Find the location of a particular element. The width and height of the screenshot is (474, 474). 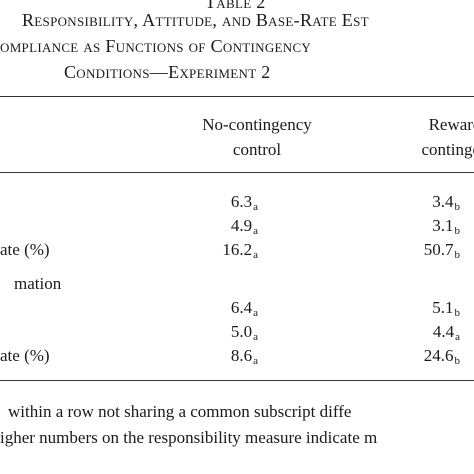

table-cell: 24.6b is located at coordinates (420, 358).